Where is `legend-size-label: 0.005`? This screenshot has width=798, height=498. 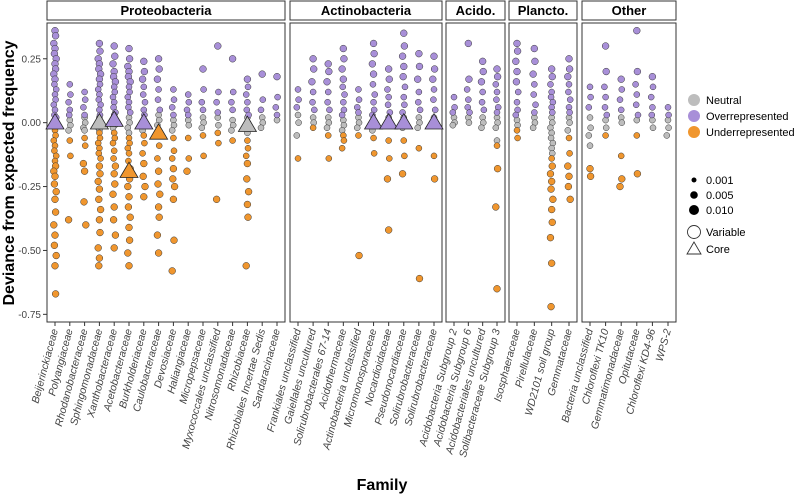 legend-size-label: 0.005 is located at coordinates (720, 196).